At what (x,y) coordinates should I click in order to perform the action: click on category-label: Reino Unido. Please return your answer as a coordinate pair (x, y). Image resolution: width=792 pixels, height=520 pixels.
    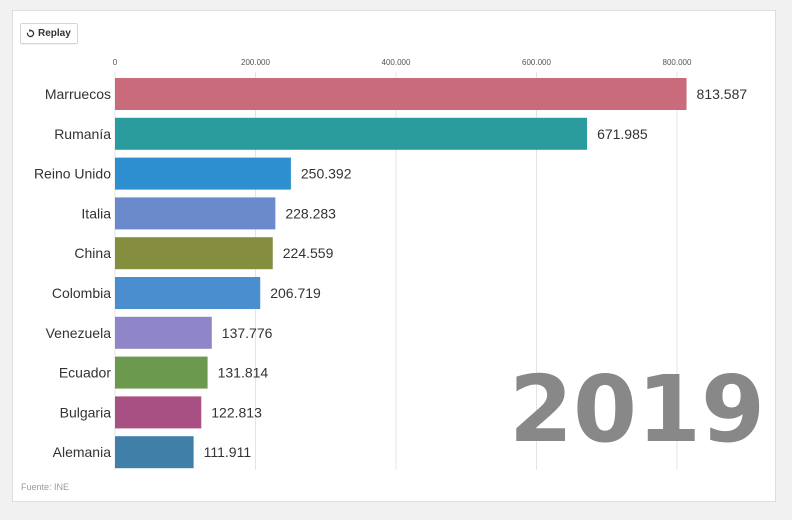
    Looking at the image, I should click on (72, 174).